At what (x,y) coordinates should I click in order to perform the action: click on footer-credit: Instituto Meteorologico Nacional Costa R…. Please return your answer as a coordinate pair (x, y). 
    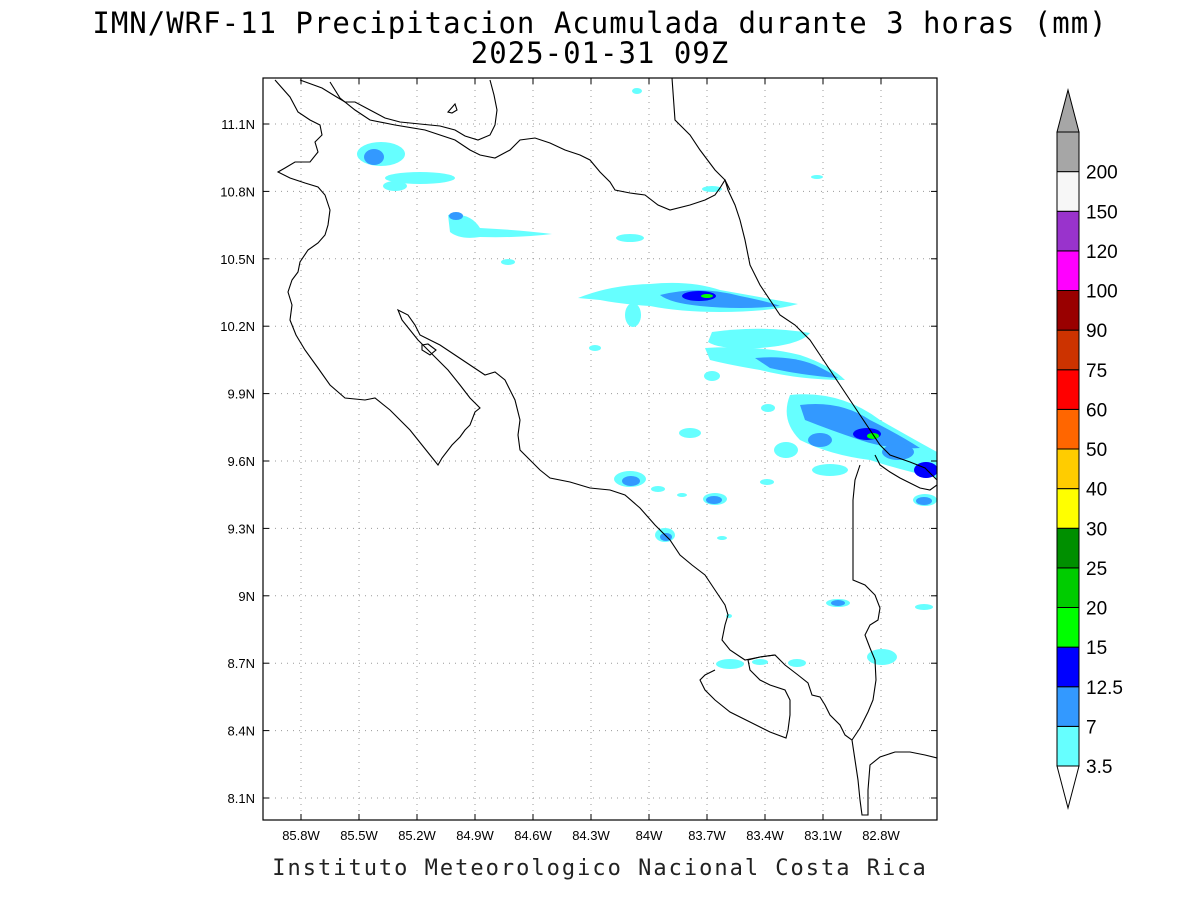
    Looking at the image, I should click on (600, 868).